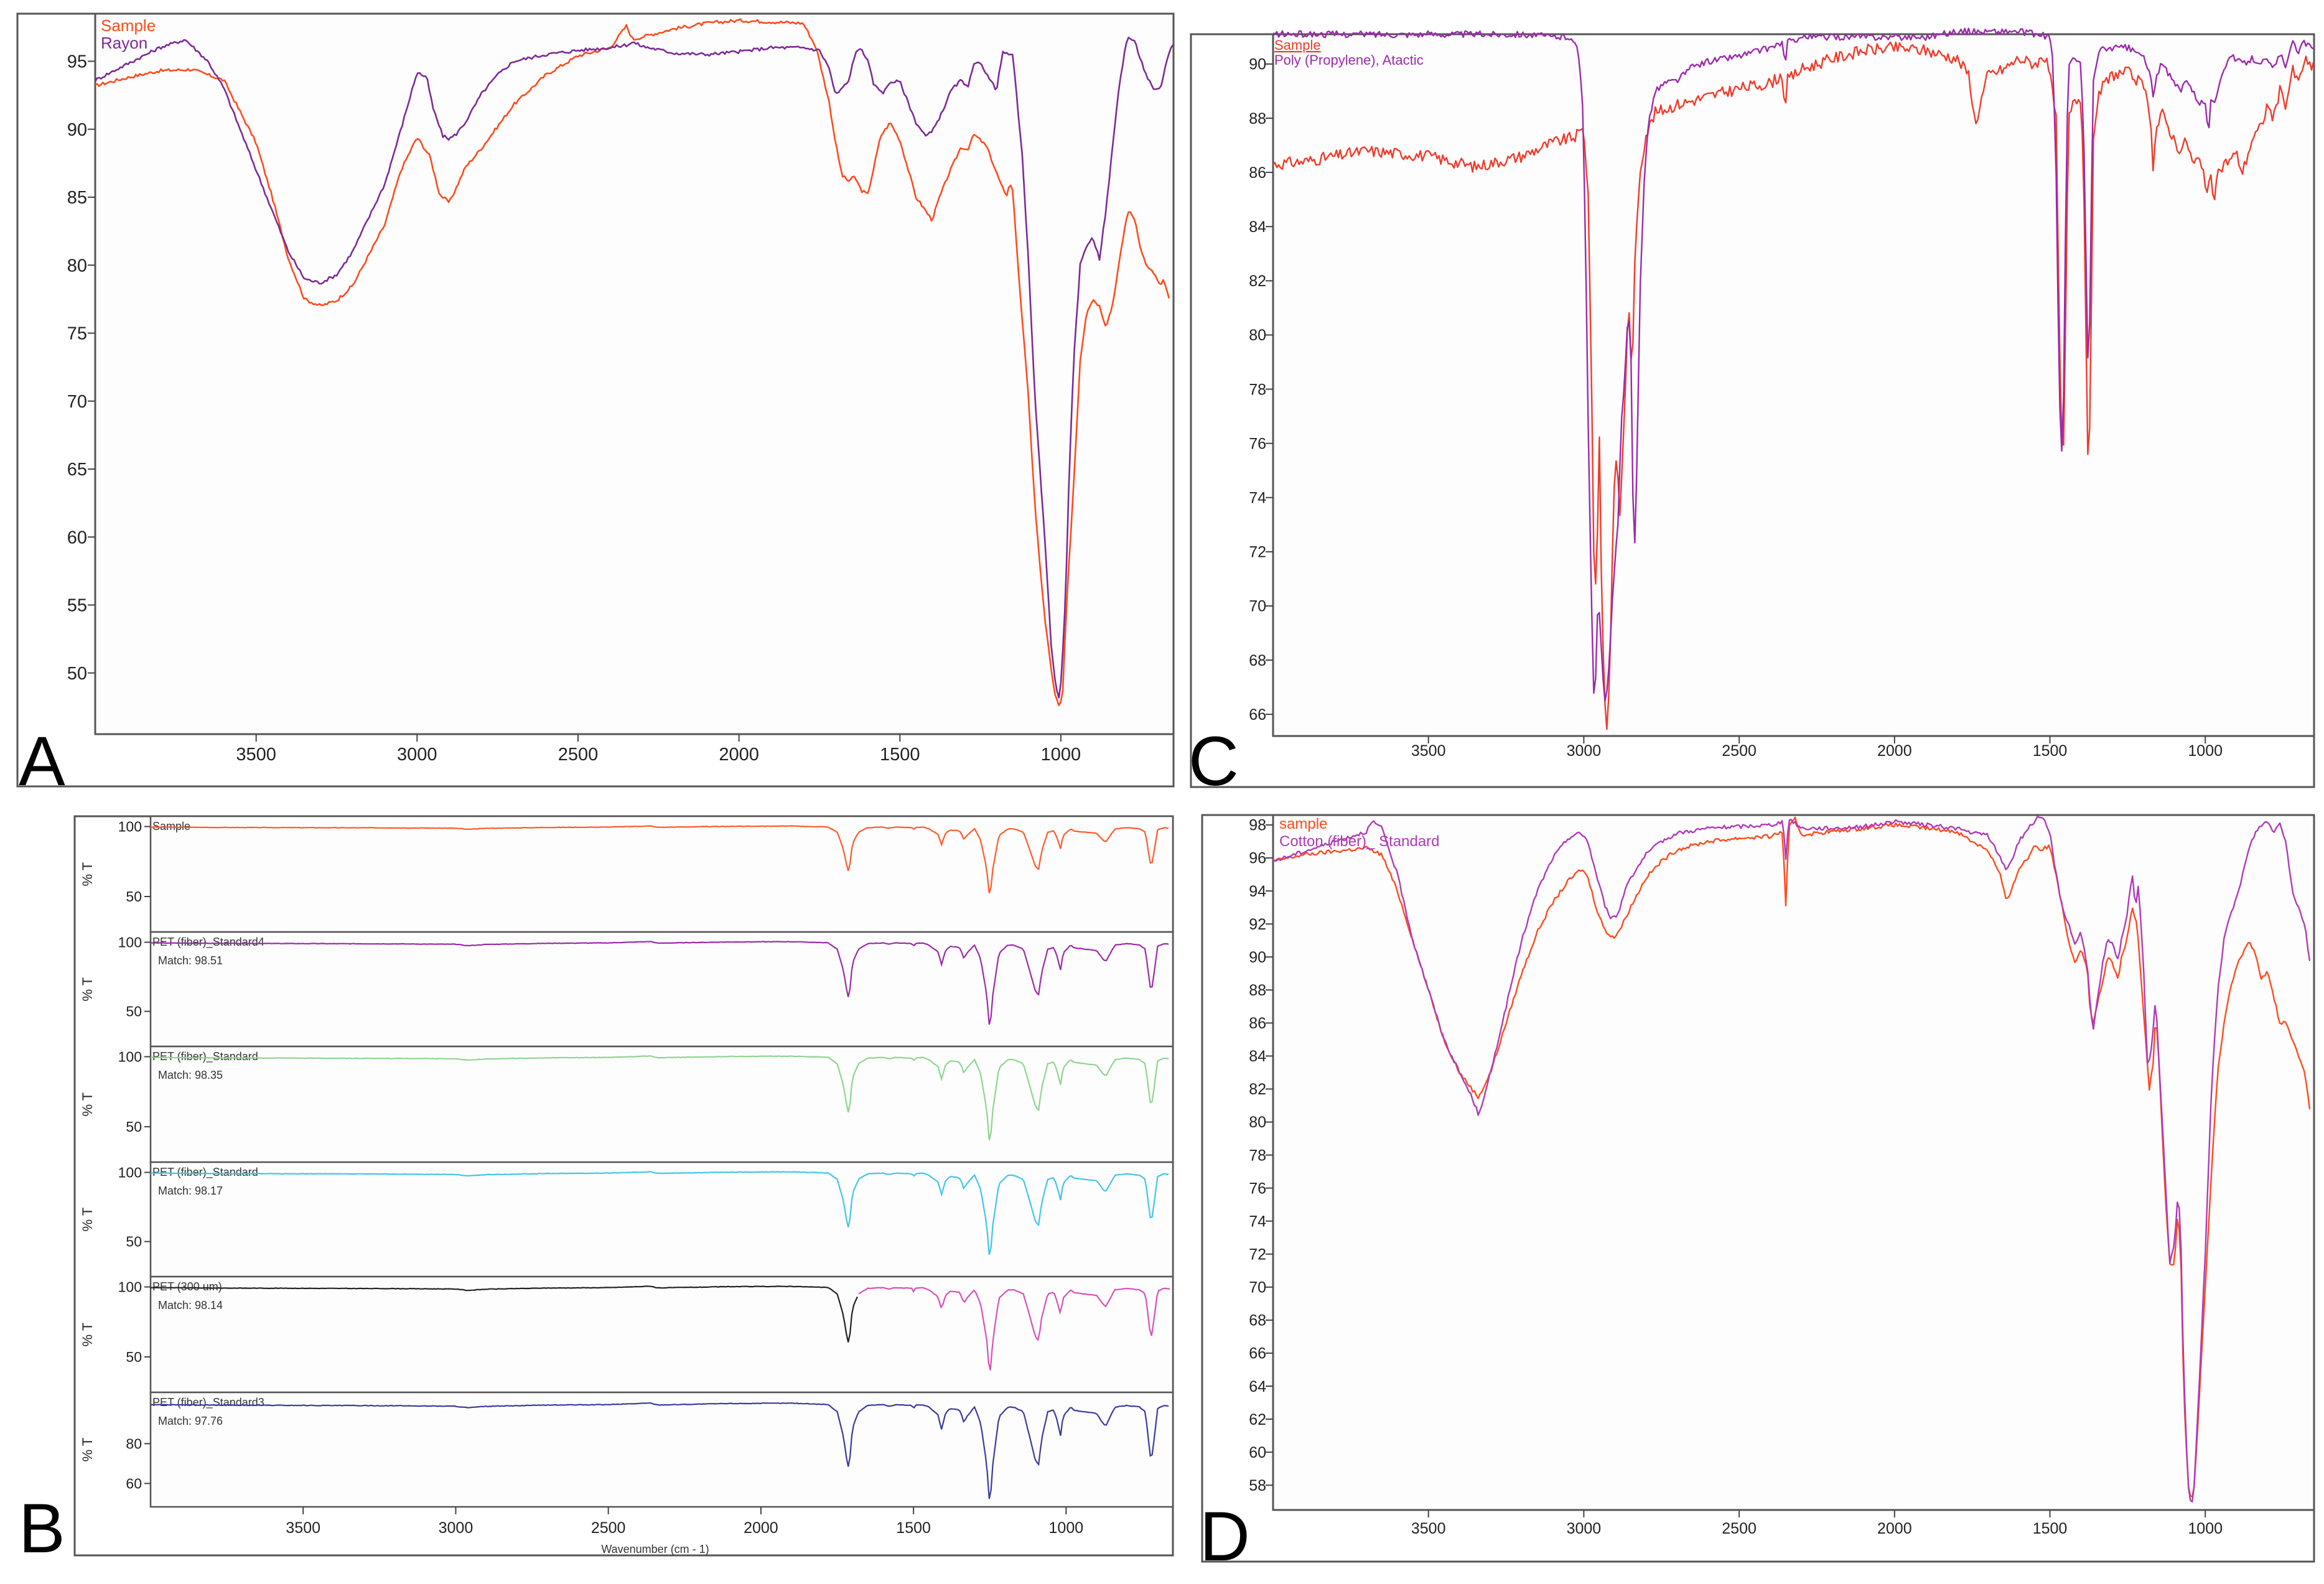 This screenshot has width=2324, height=1584. What do you see at coordinates (77, 334) in the screenshot?
I see `y-tick-label: 75` at bounding box center [77, 334].